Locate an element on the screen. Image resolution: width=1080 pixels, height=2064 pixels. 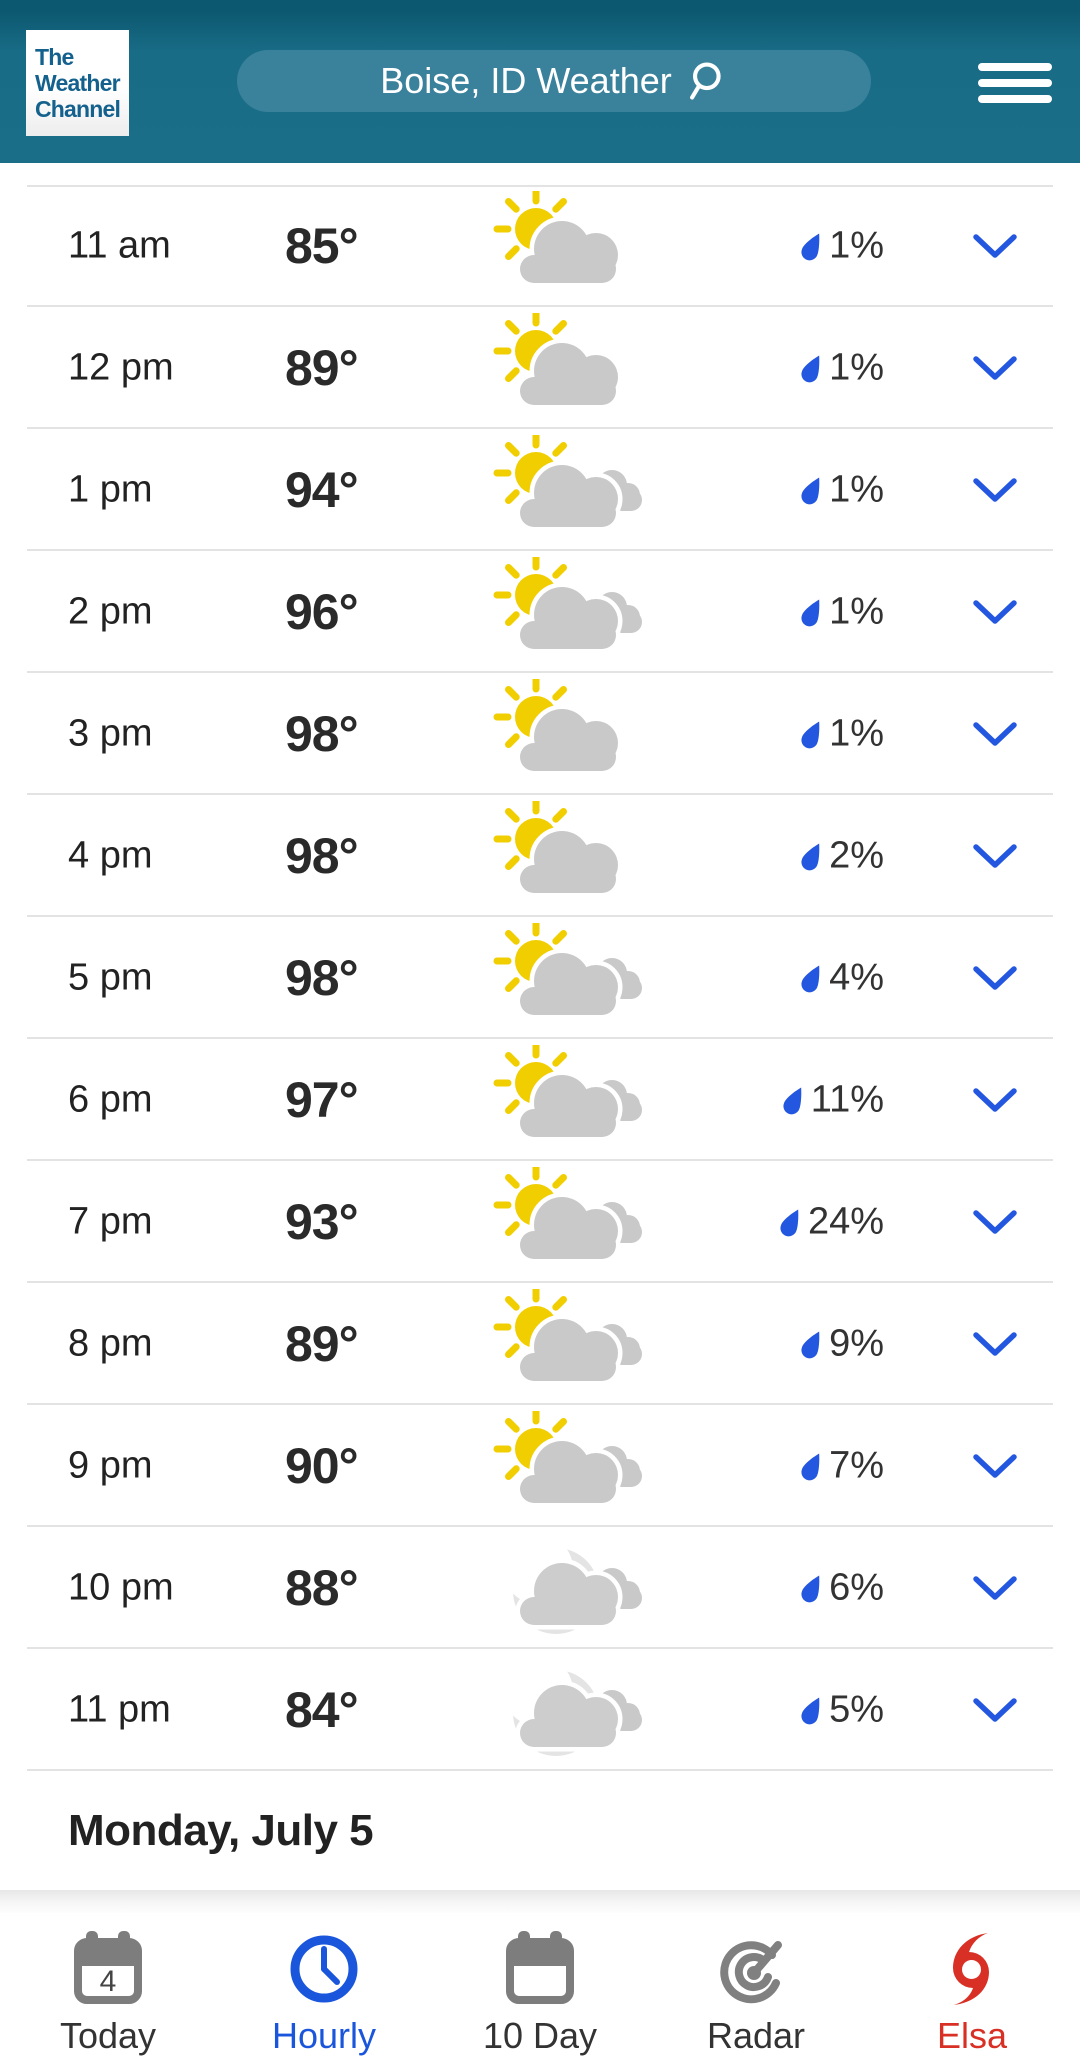
hourly-row: 9 pm 90° 7% is located at coordinates (540, 1466).